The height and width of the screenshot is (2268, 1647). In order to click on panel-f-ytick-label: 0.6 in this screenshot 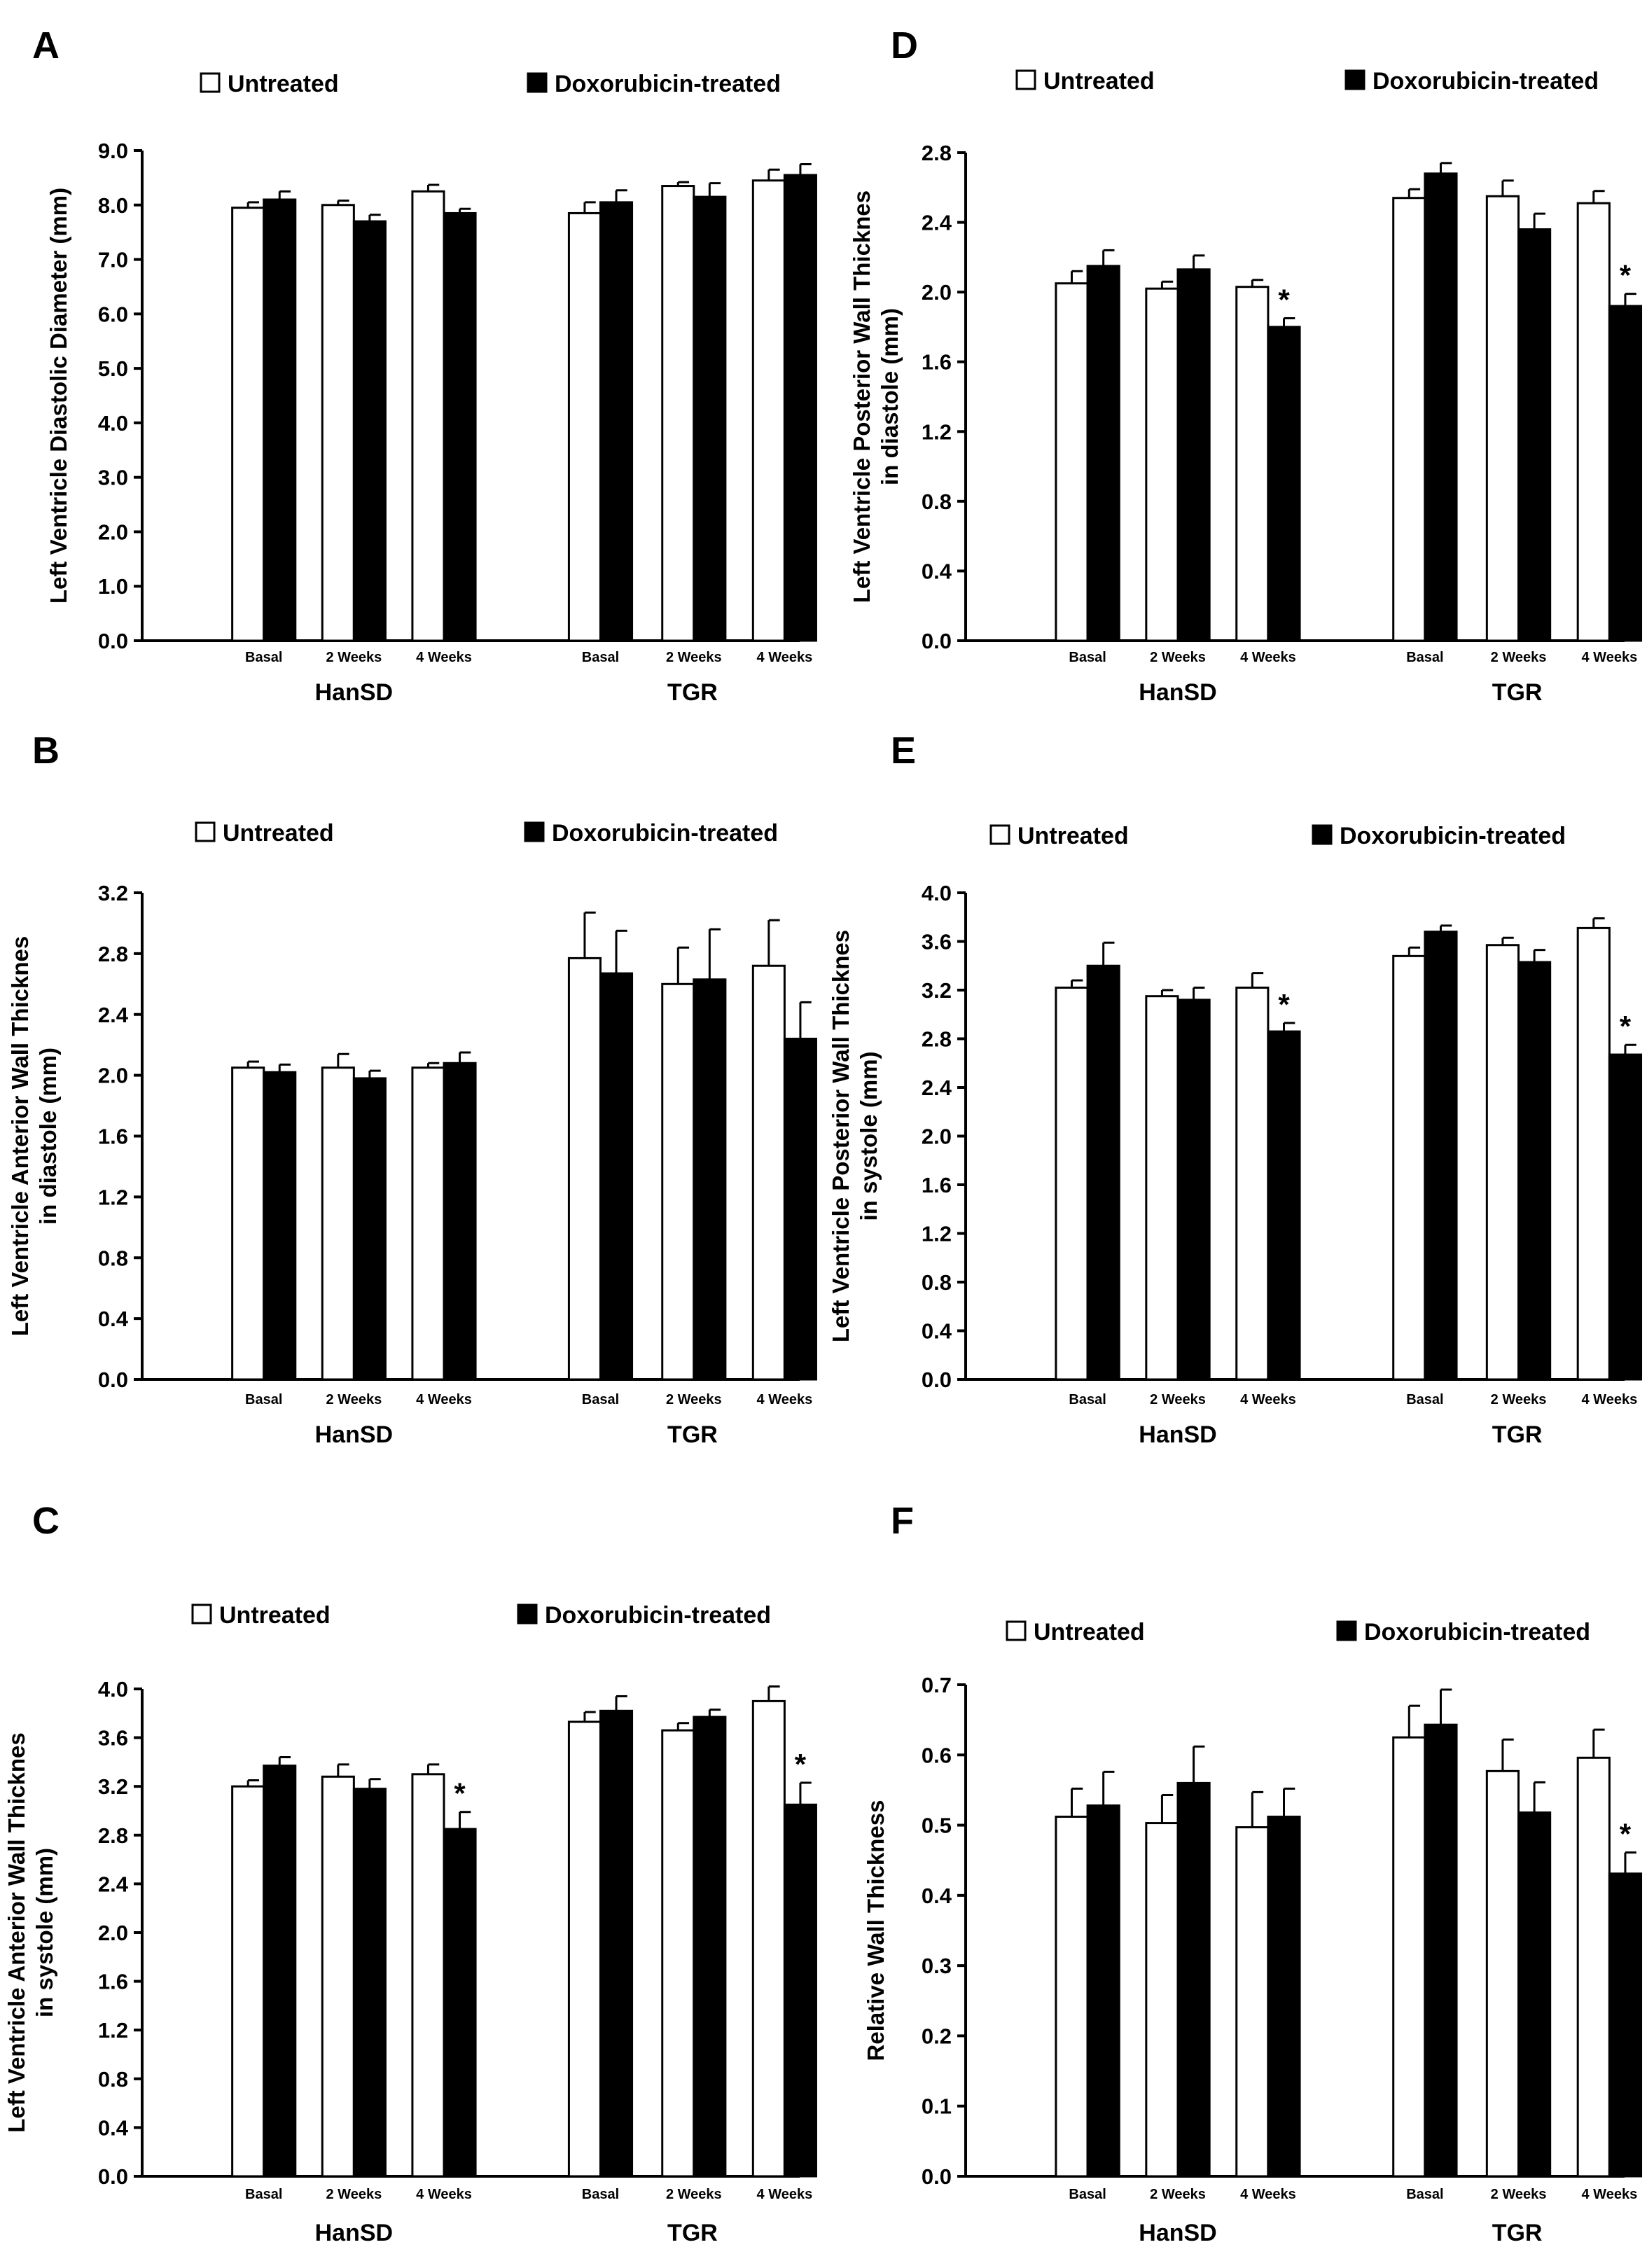, I will do `click(937, 1755)`.